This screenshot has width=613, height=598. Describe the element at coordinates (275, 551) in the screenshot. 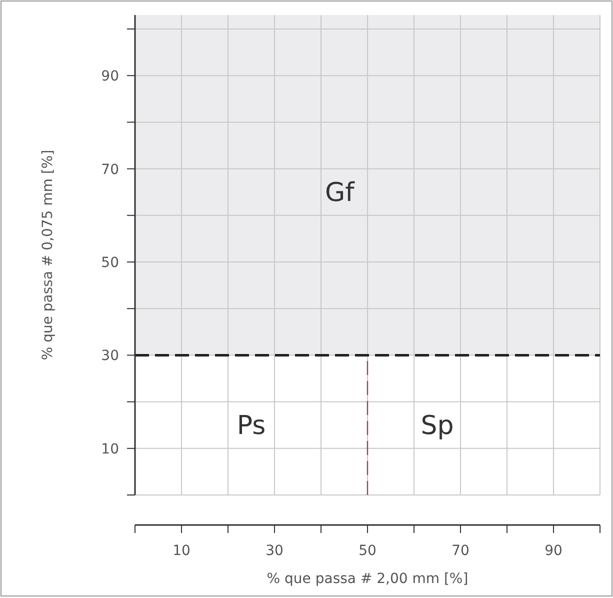

I see `x-tick-label: 30` at that location.